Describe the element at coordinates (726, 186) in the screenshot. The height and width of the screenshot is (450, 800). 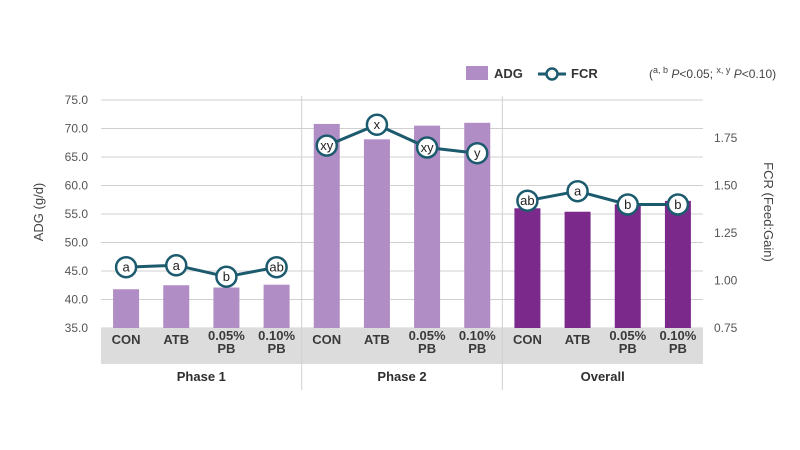
I see `right-tick-label: 1.50` at that location.